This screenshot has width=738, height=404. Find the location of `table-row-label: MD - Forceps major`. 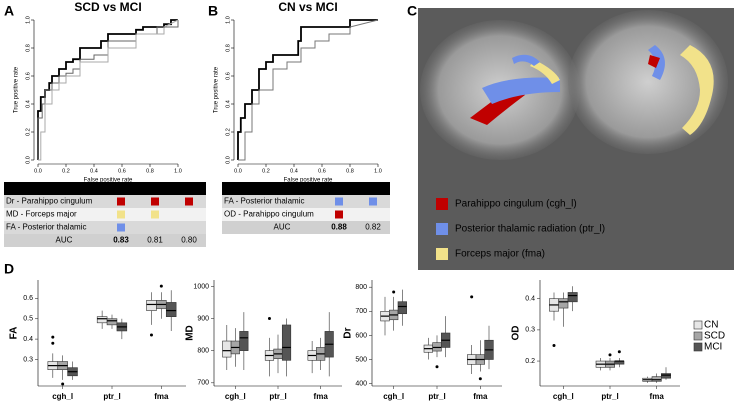

table-row-label: MD - Forceps major is located at coordinates (41, 214).